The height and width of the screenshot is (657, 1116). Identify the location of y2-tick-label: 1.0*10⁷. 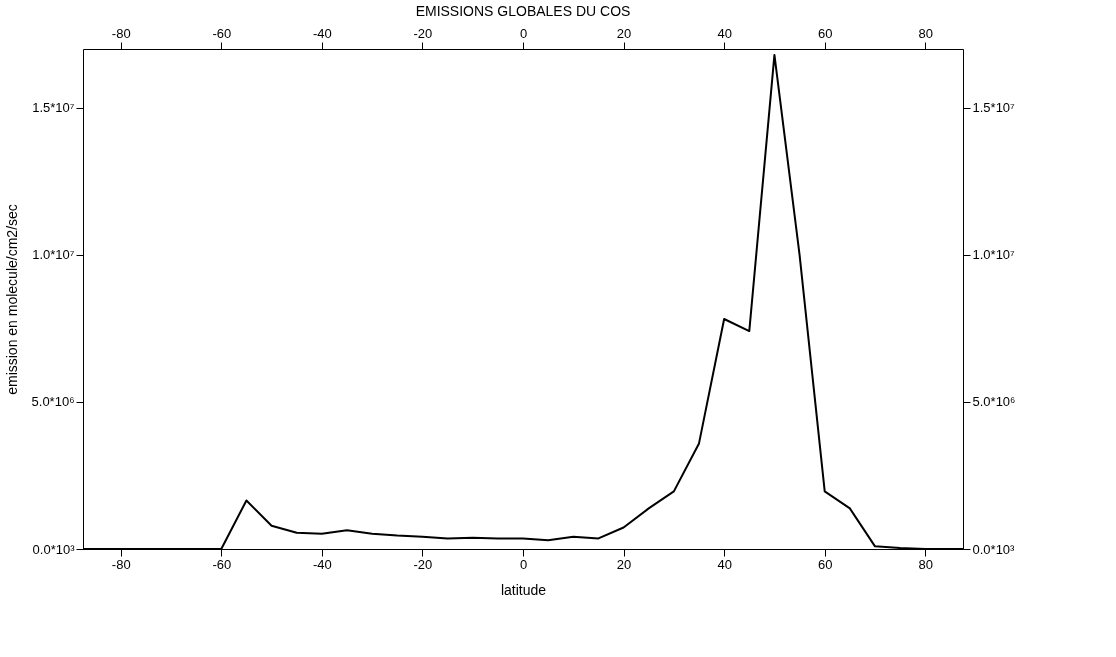
(994, 255).